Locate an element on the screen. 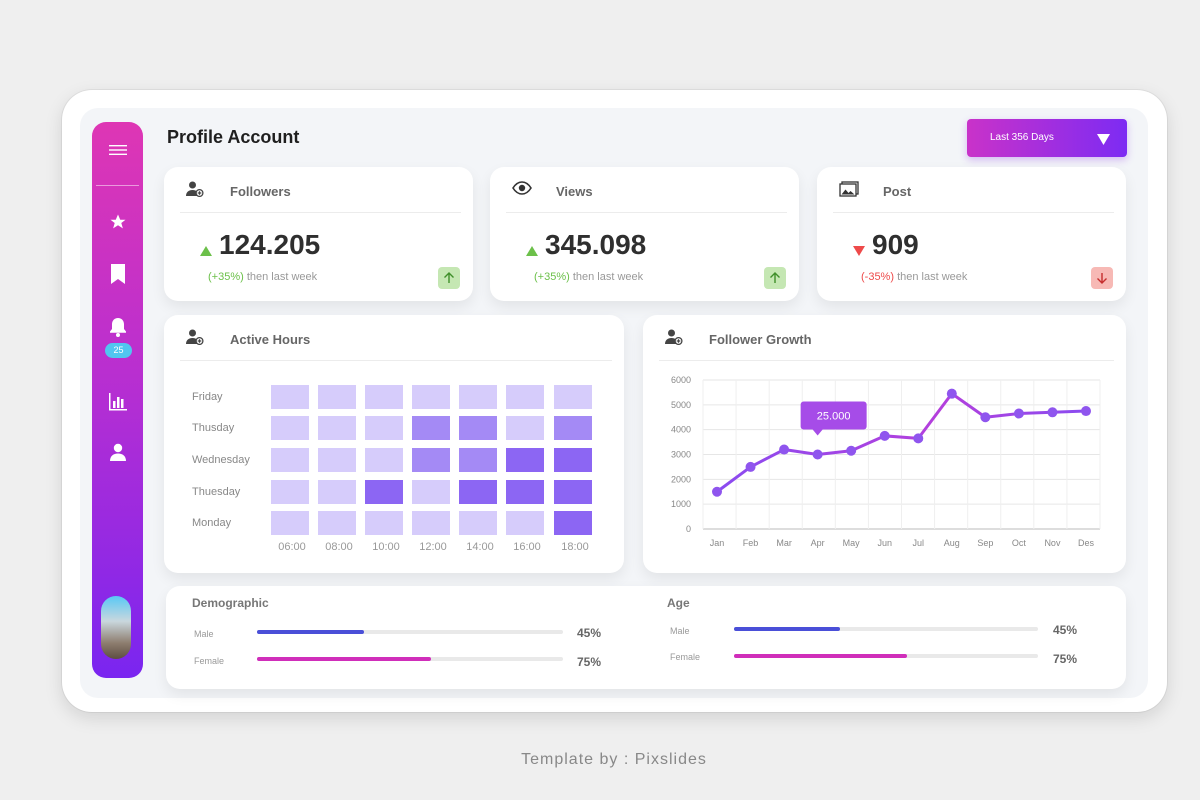  age-female-pct: 75% is located at coordinates (1065, 659).